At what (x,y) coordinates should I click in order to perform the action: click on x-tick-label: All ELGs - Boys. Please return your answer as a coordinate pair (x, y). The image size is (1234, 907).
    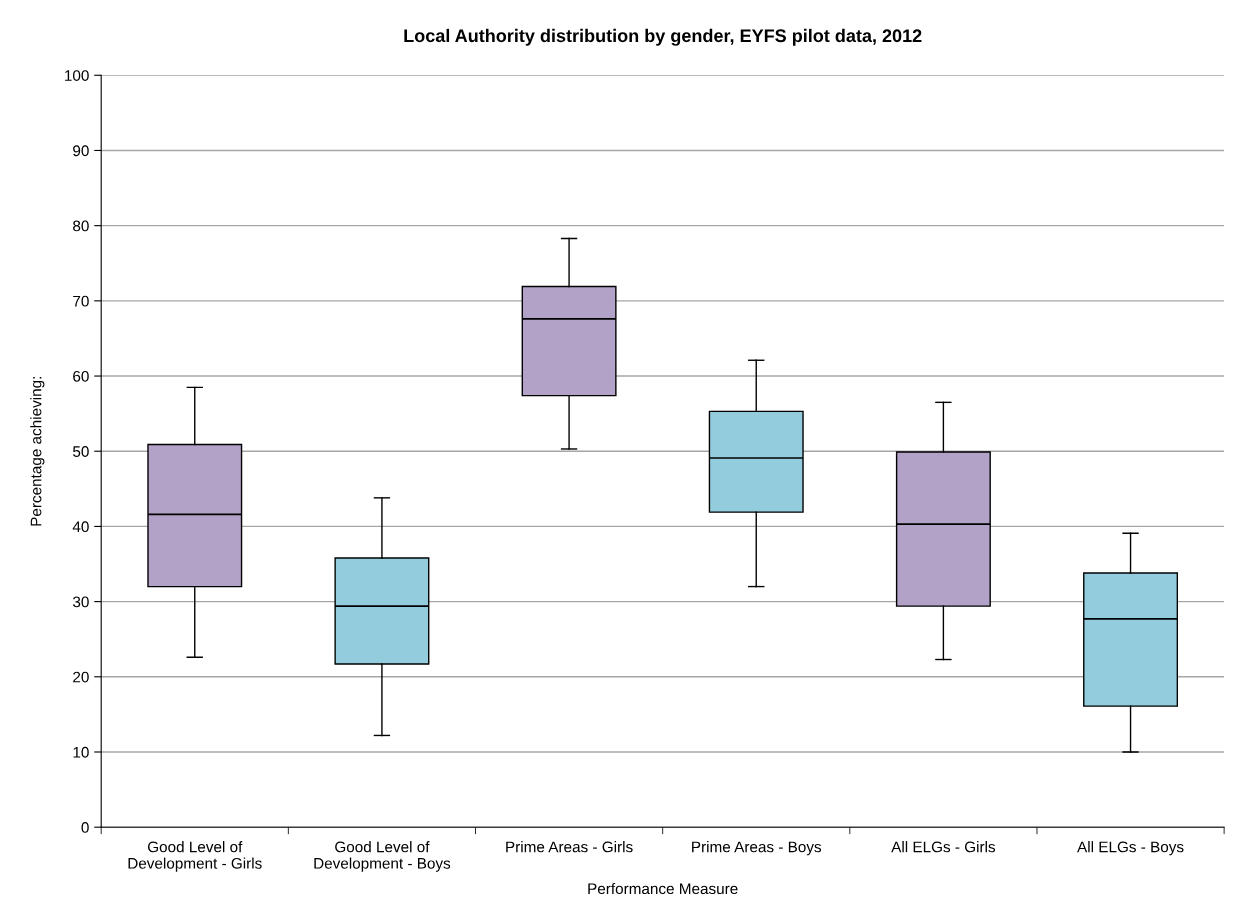
    Looking at the image, I should click on (1130, 848).